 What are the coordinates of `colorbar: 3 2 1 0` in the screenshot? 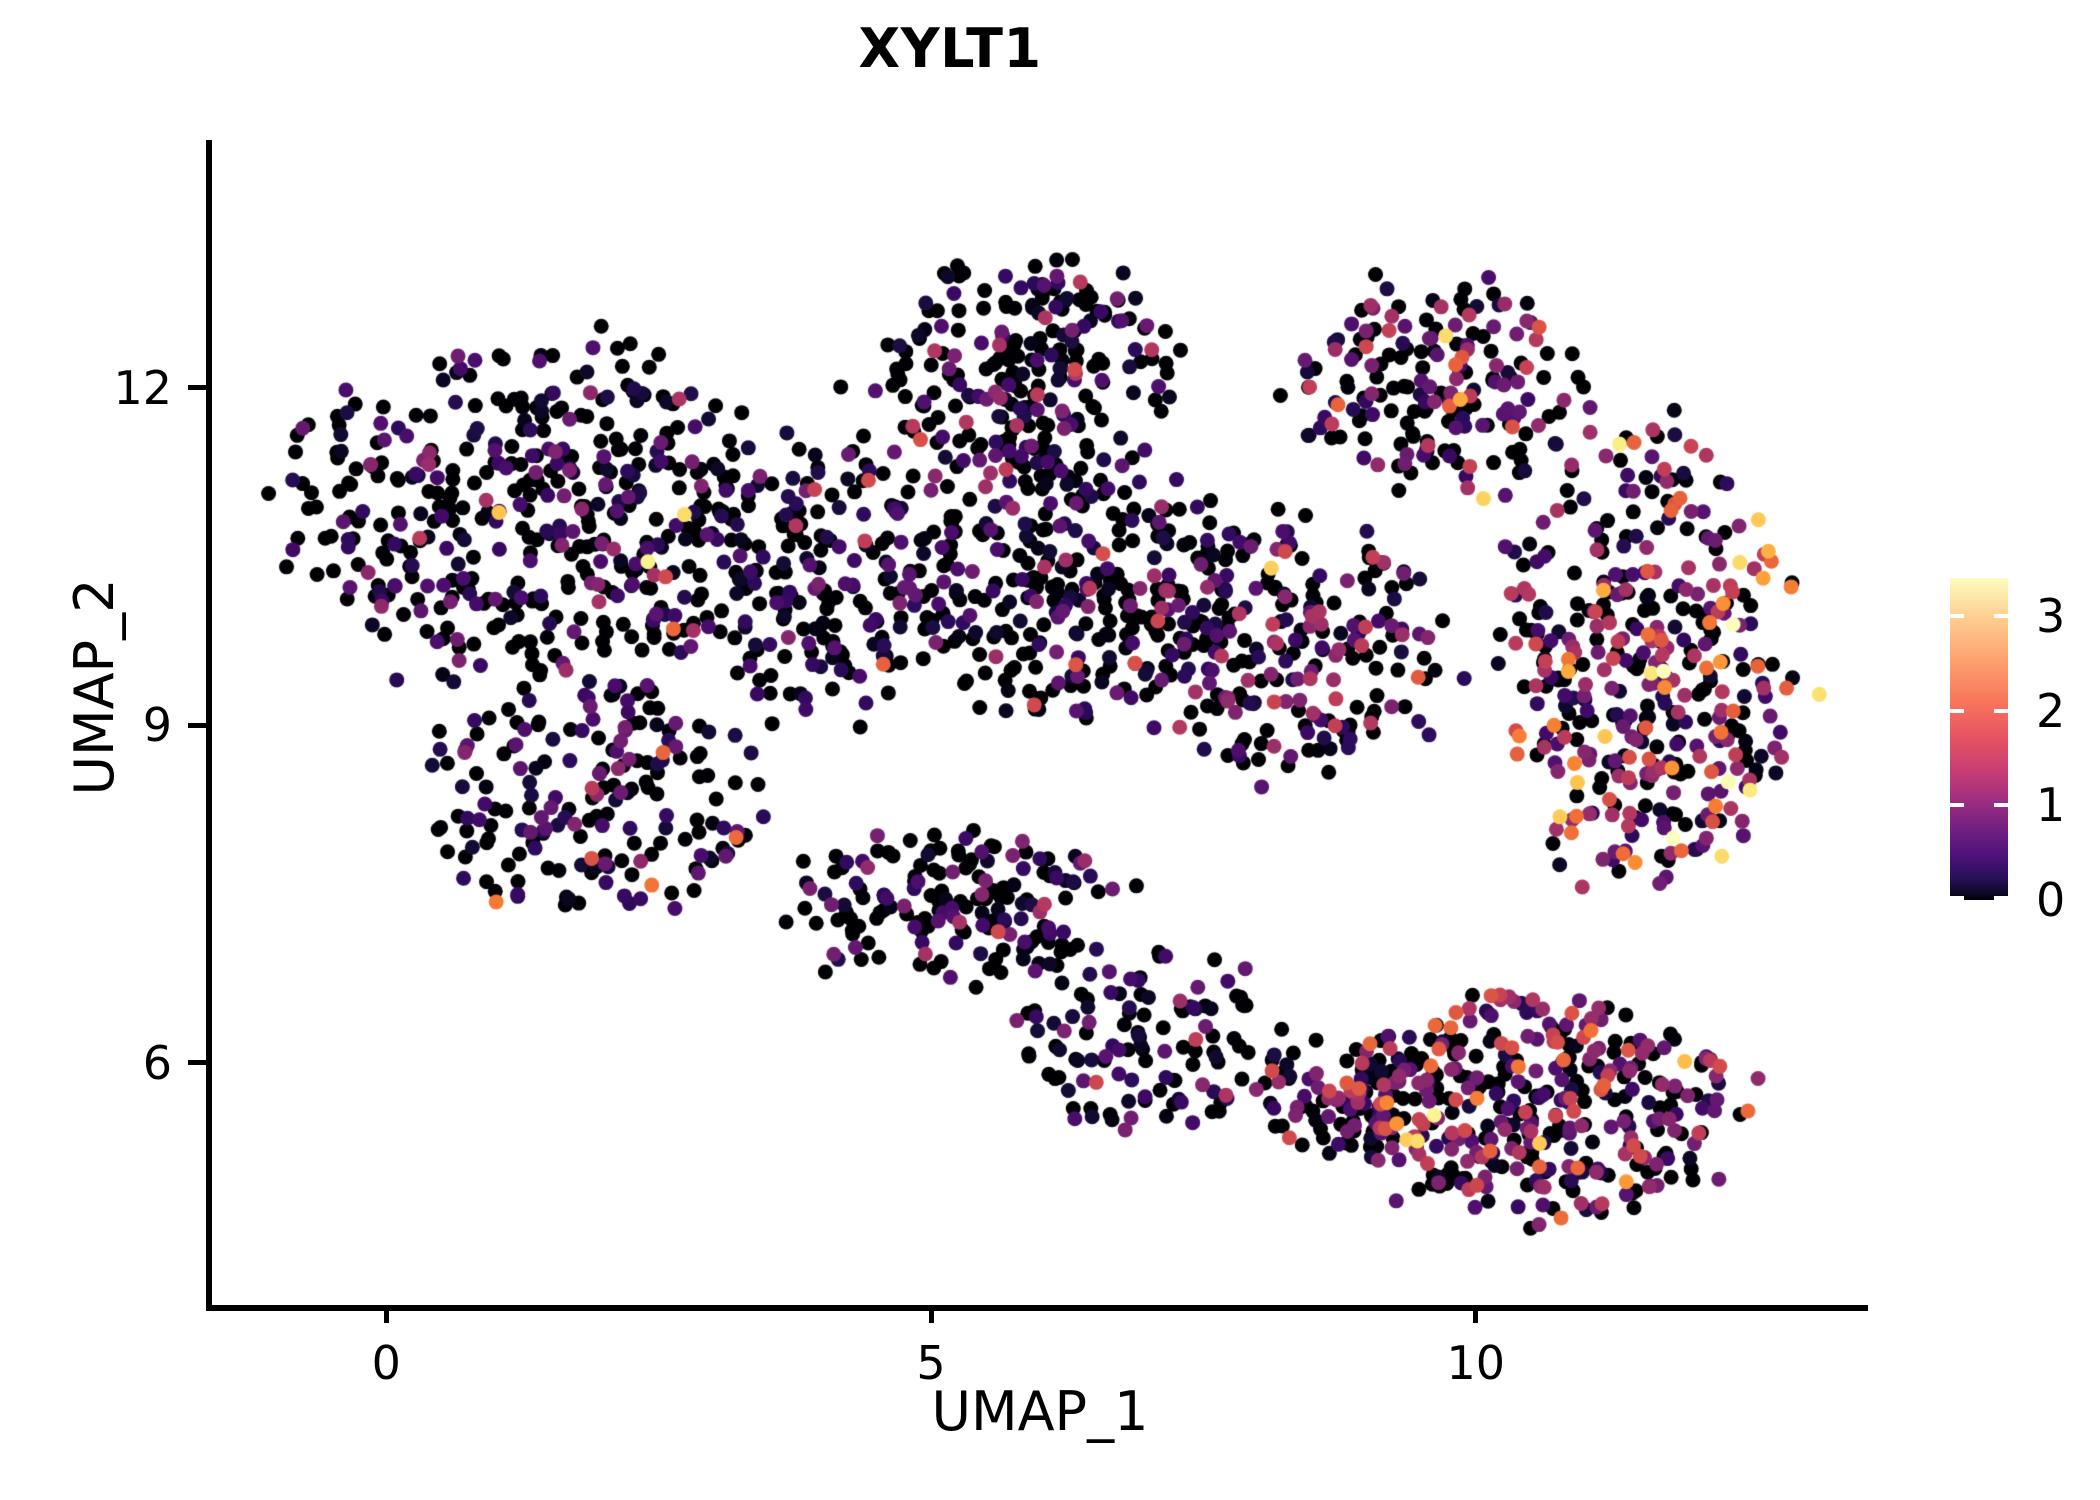 It's located at (2025, 750).